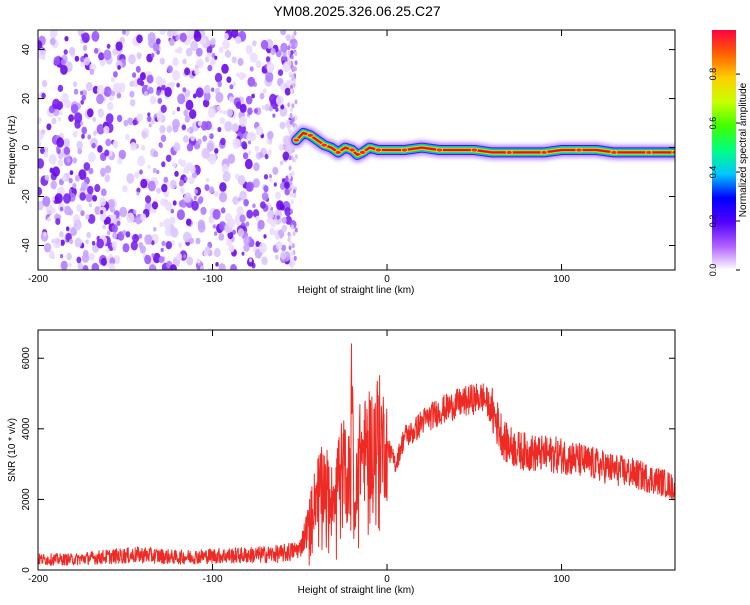 The image size is (750, 605). I want to click on spectrogram-xlabel: Height of straight line (km), so click(356, 290).